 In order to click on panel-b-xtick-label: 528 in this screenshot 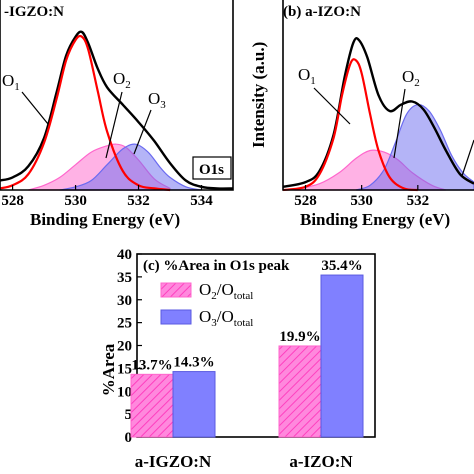, I will do `click(305, 201)`.